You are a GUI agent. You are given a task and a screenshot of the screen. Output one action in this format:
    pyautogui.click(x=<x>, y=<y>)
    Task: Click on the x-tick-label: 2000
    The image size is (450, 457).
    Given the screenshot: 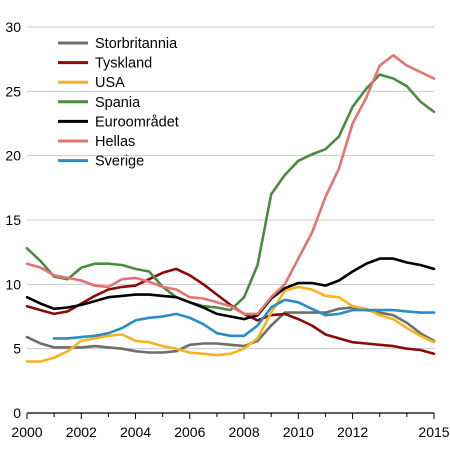 What is the action you would take?
    pyautogui.click(x=26, y=432)
    